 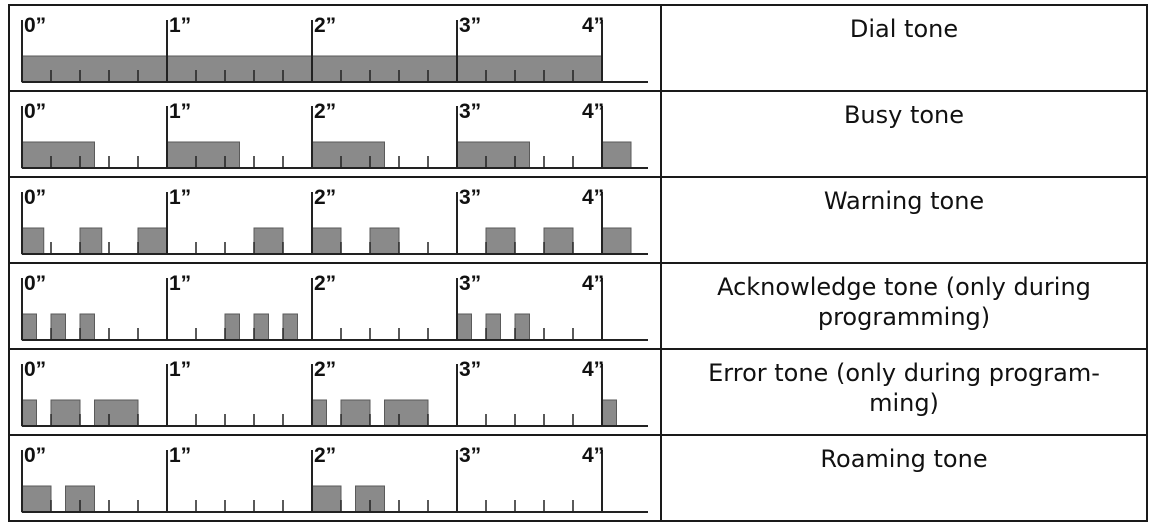 What do you see at coordinates (904, 392) in the screenshot?
I see `tone-label: Error tone (only during program-ming)` at bounding box center [904, 392].